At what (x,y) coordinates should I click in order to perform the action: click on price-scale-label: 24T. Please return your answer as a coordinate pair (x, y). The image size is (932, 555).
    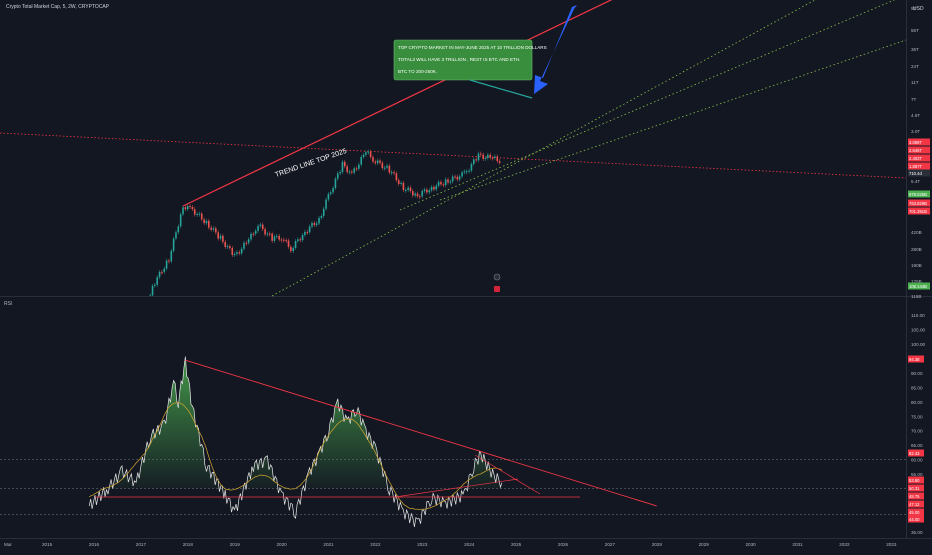
    Looking at the image, I should click on (915, 66).